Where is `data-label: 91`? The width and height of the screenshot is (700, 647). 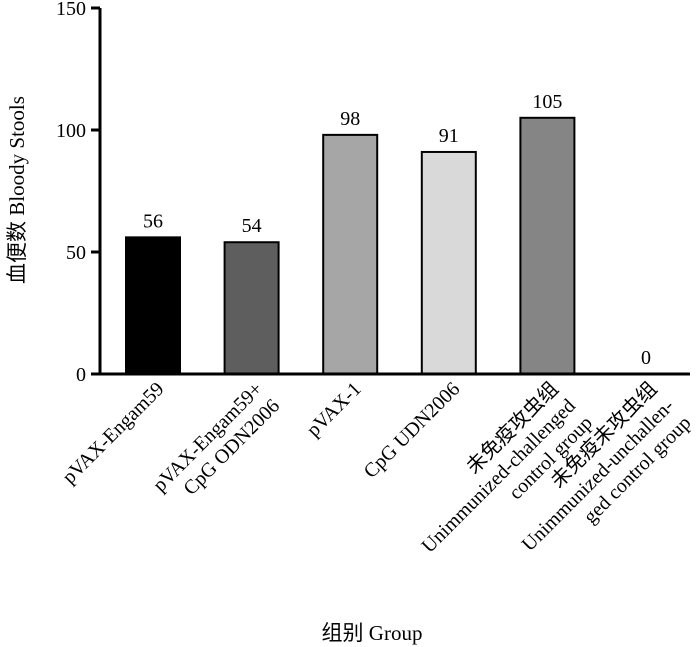
data-label: 91 is located at coordinates (449, 136).